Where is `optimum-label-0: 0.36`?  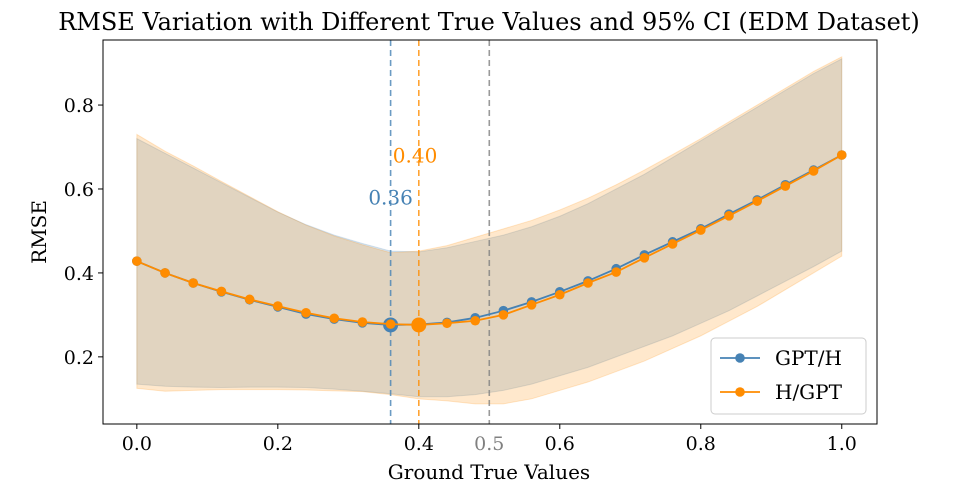 optimum-label-0: 0.36 is located at coordinates (390, 197).